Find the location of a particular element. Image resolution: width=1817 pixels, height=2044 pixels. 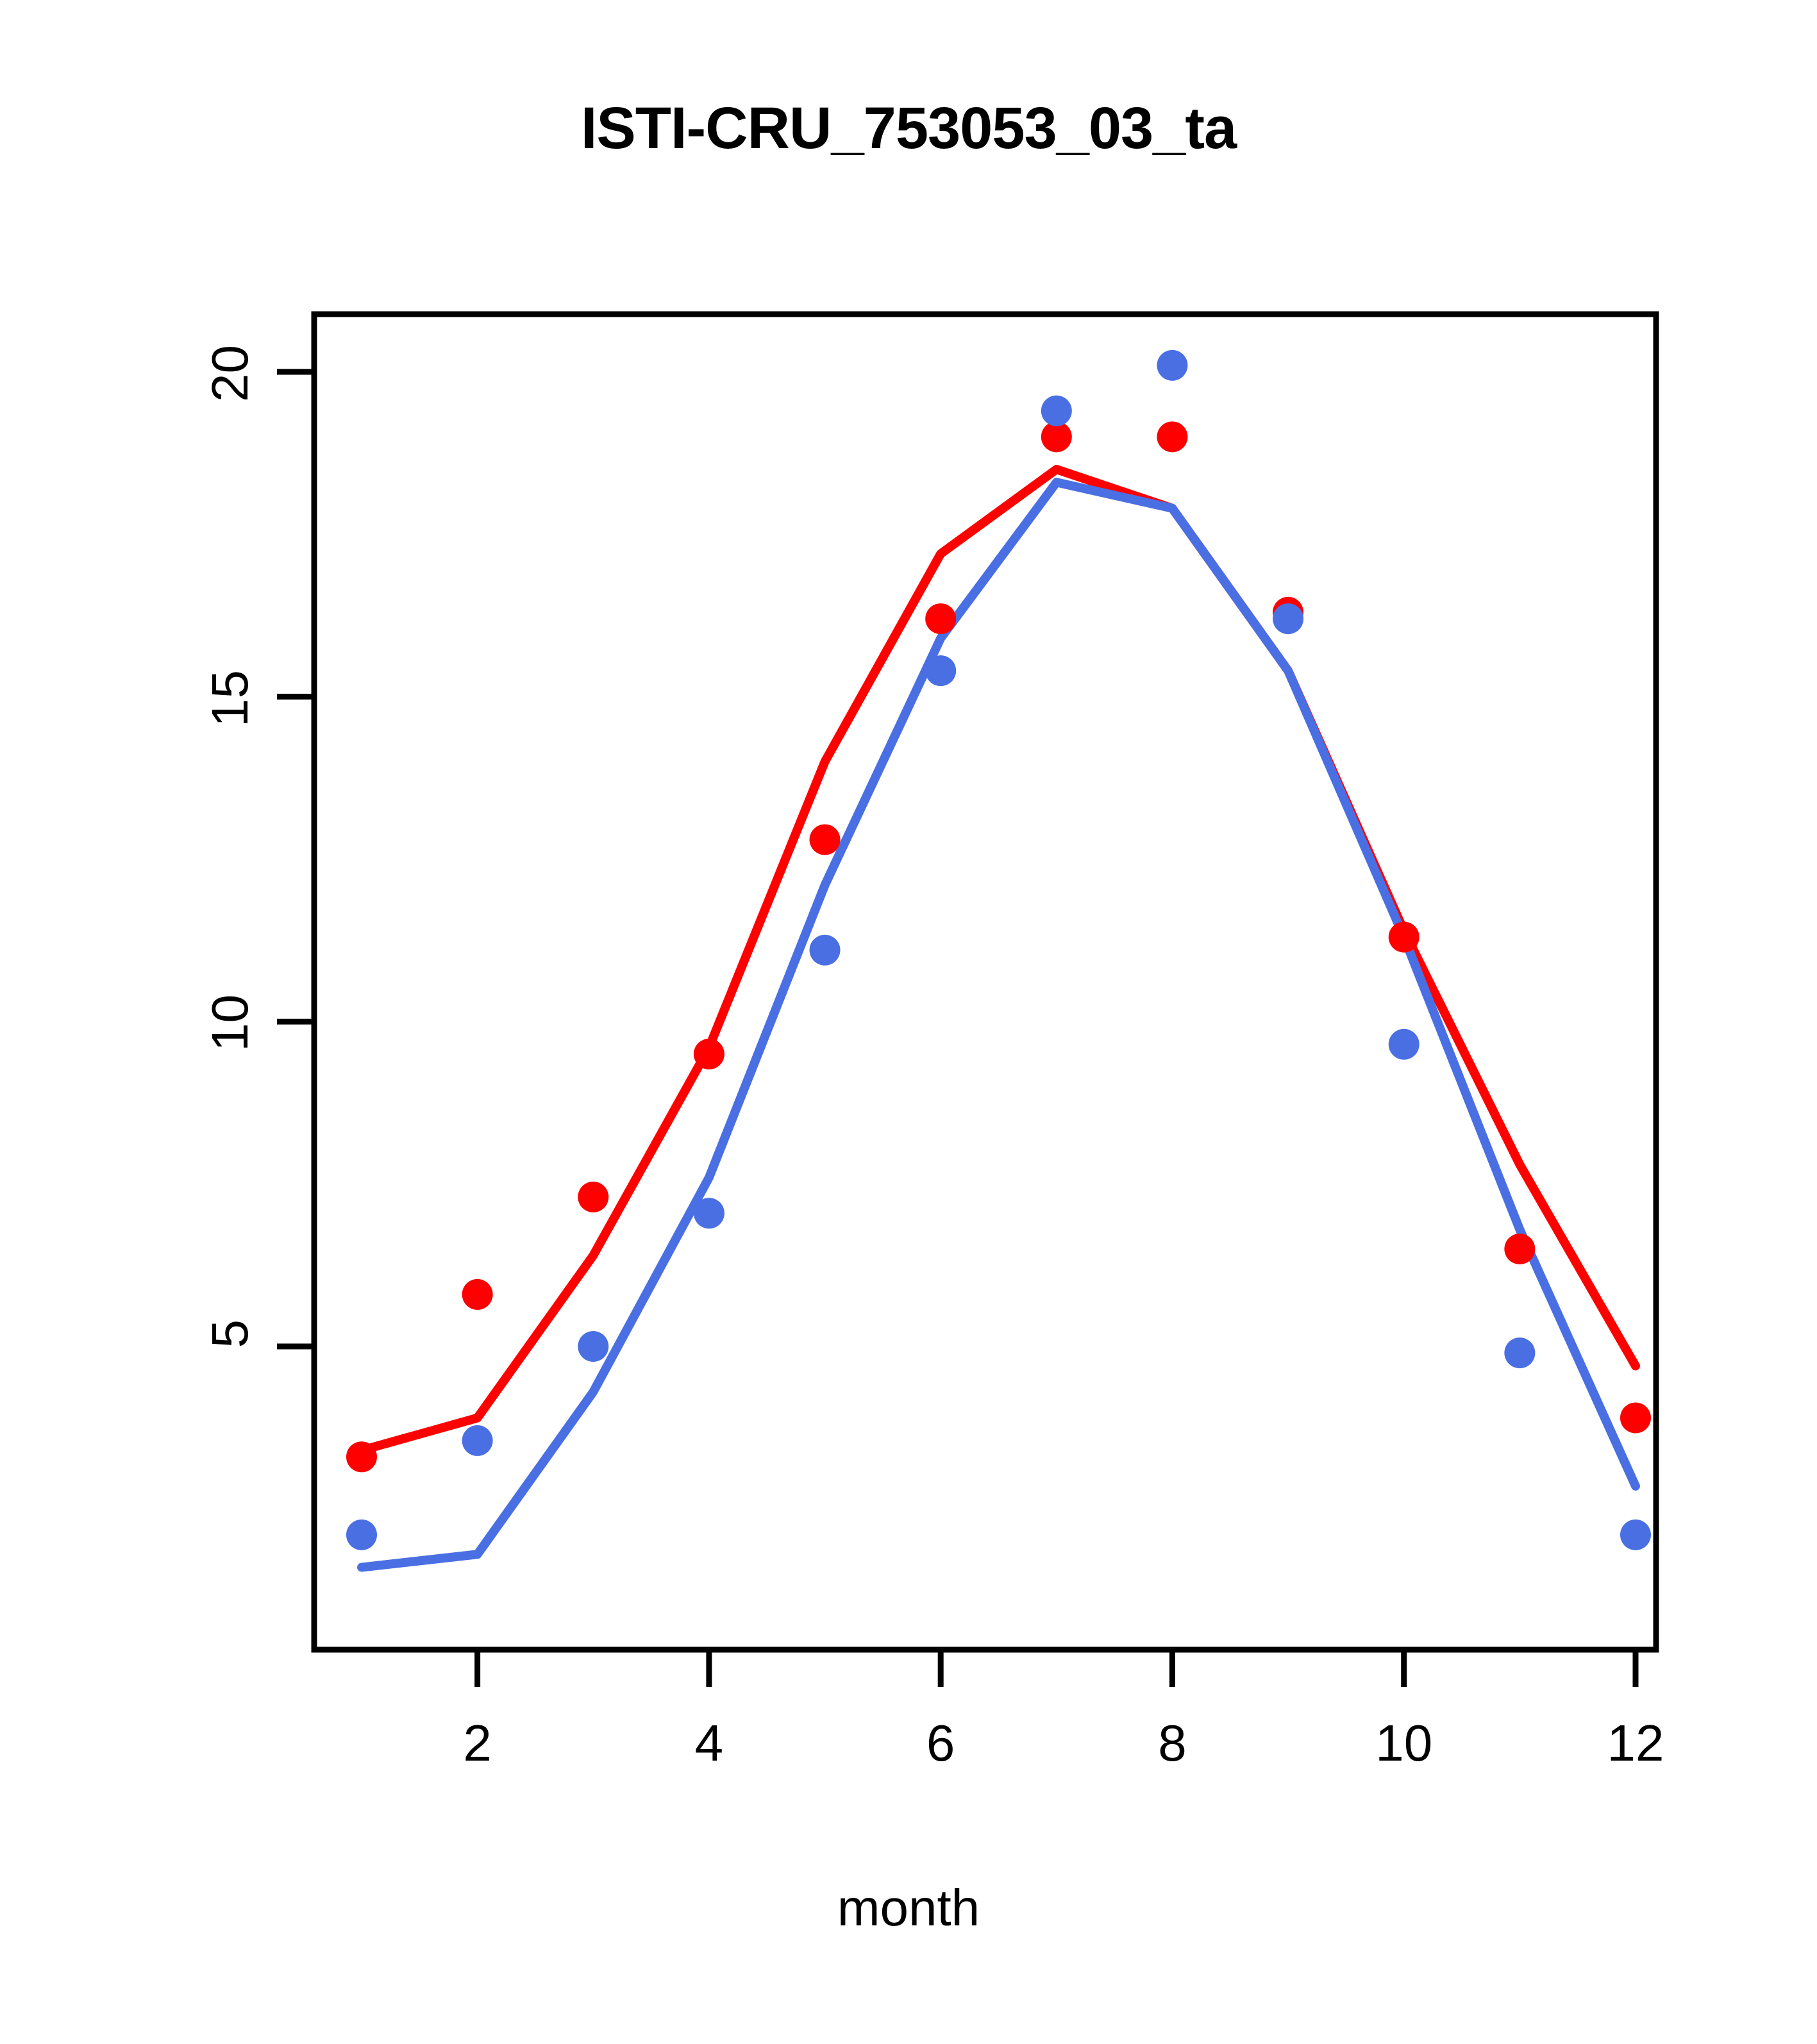

page-title: ISTI-CRU_753053_03_ta is located at coordinates (908, 128).